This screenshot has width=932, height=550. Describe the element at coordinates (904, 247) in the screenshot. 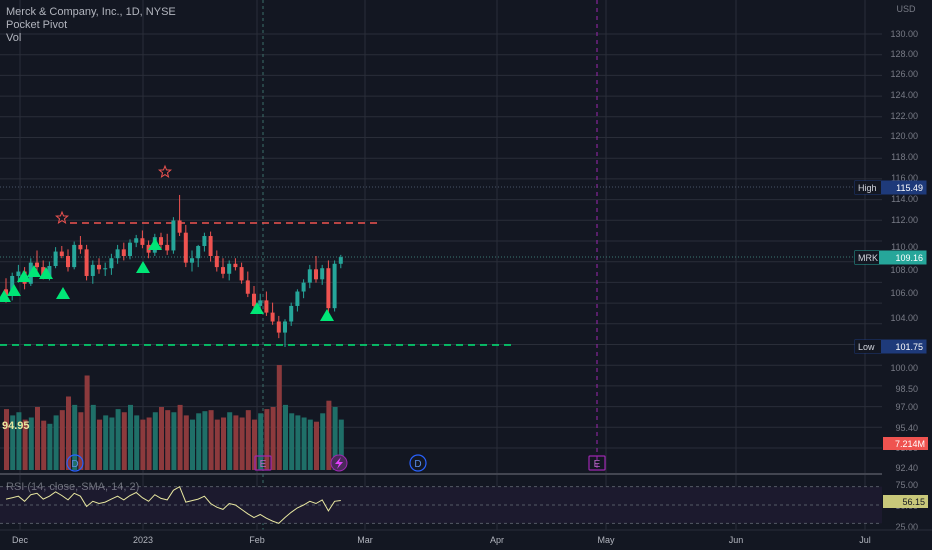

I see `price-tick-label: 110.00` at that location.